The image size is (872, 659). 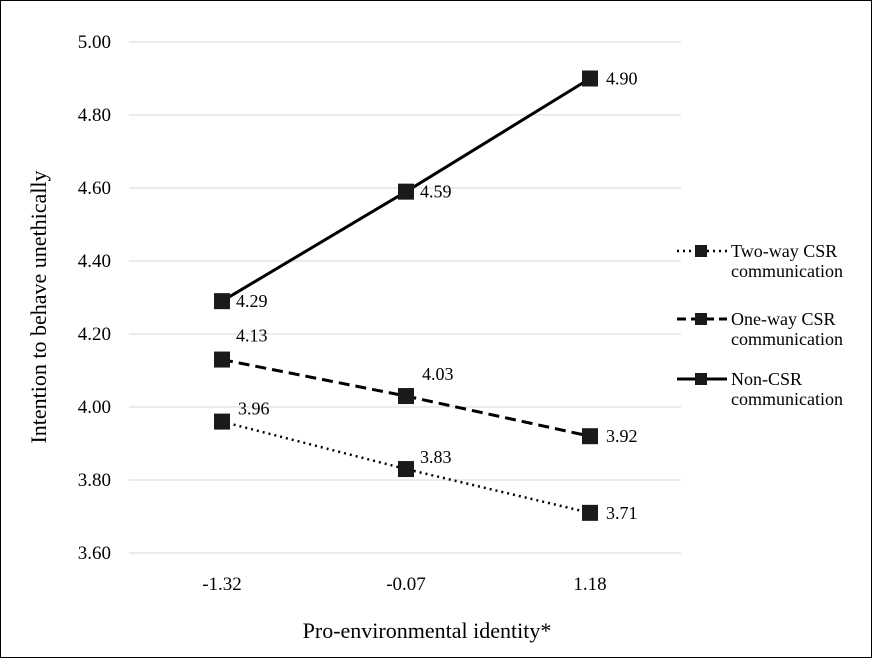 What do you see at coordinates (254, 409) in the screenshot?
I see `data-label: 3.96` at bounding box center [254, 409].